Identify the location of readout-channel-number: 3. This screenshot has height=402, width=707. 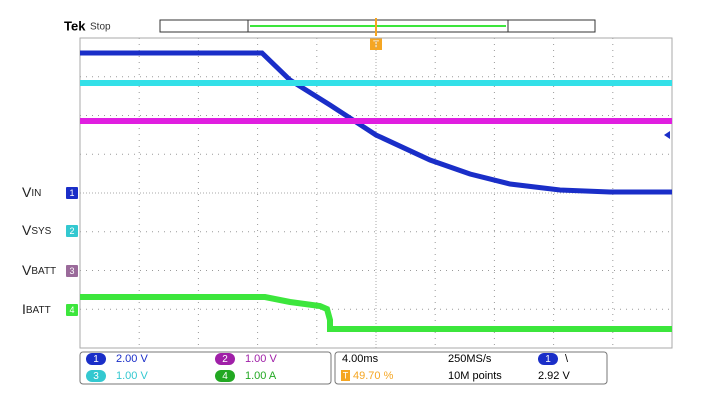
(96, 376).